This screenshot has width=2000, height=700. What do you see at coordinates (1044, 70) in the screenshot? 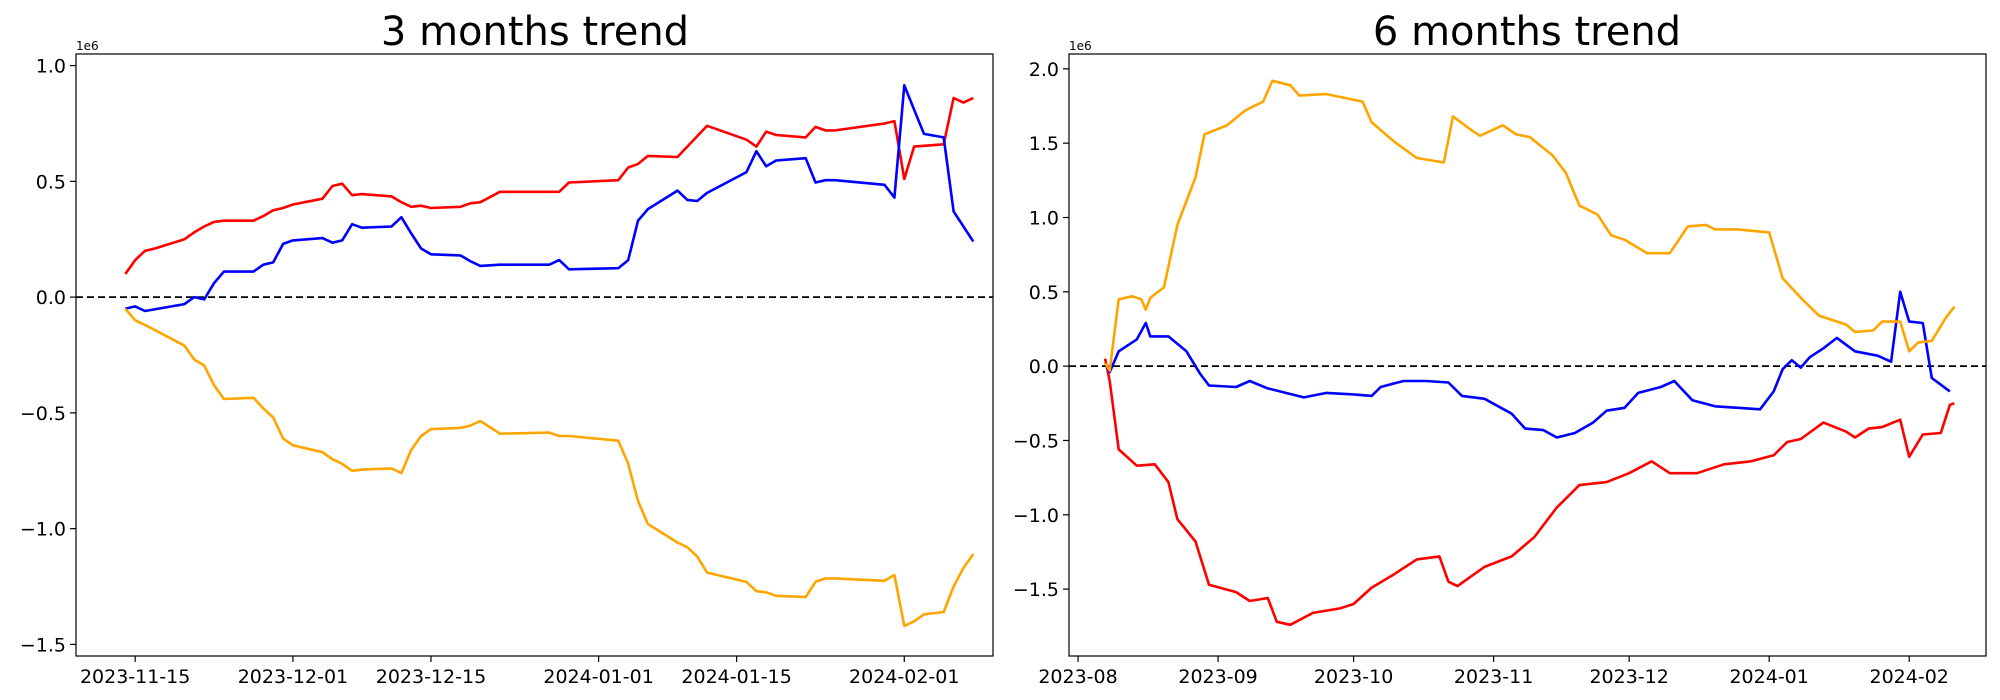
I see `y-tick-label: 2.0` at bounding box center [1044, 70].